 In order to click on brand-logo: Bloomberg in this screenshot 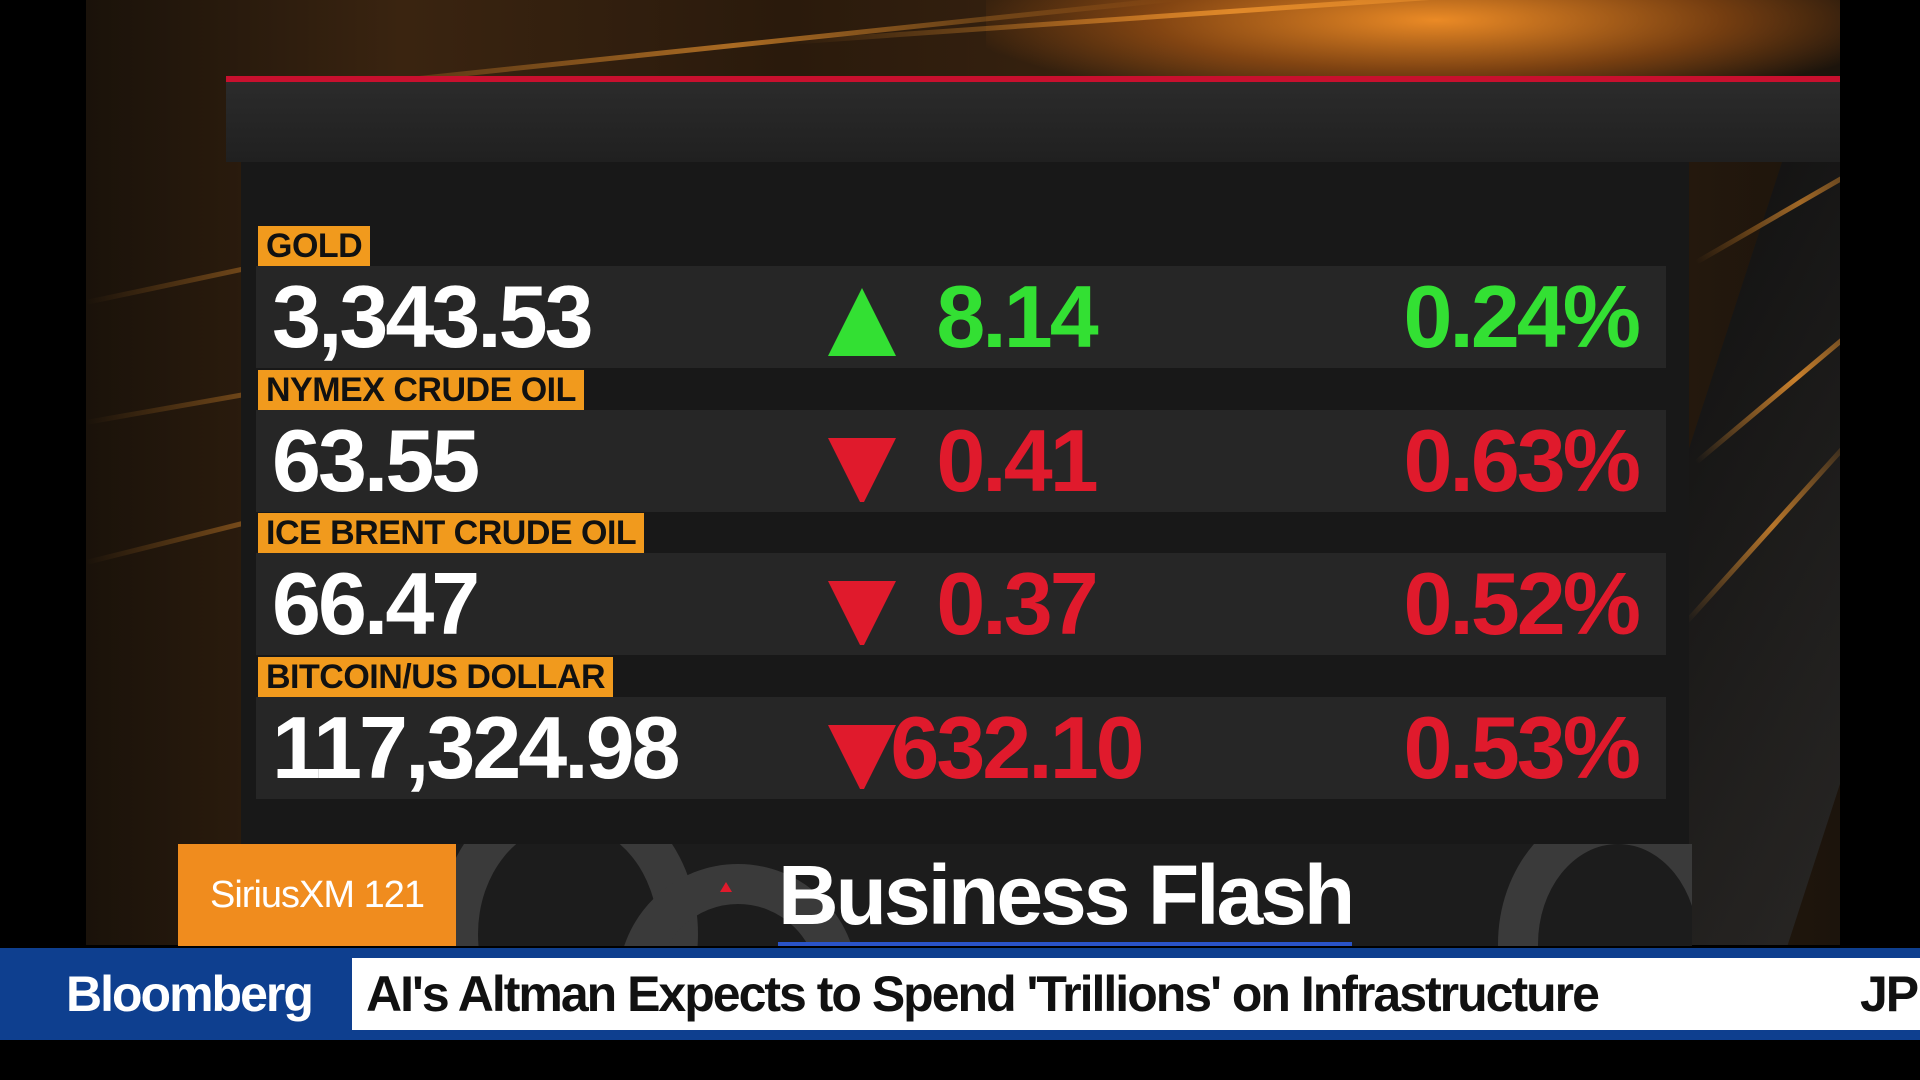, I will do `click(190, 994)`.